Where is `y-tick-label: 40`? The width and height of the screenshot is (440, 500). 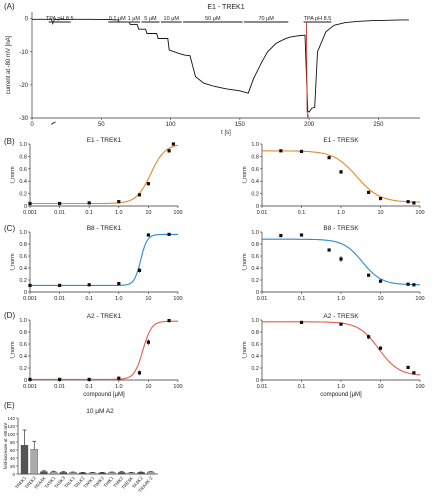
y-tick-label: 40 is located at coordinates (13, 458).